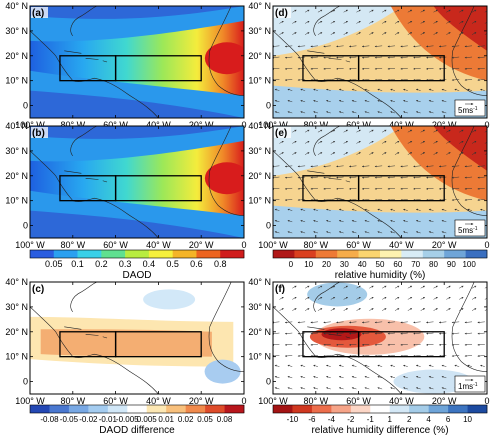 The image size is (500, 441). Describe the element at coordinates (259, 126) in the screenshot. I see `y-tick-label: 40° N` at that location.